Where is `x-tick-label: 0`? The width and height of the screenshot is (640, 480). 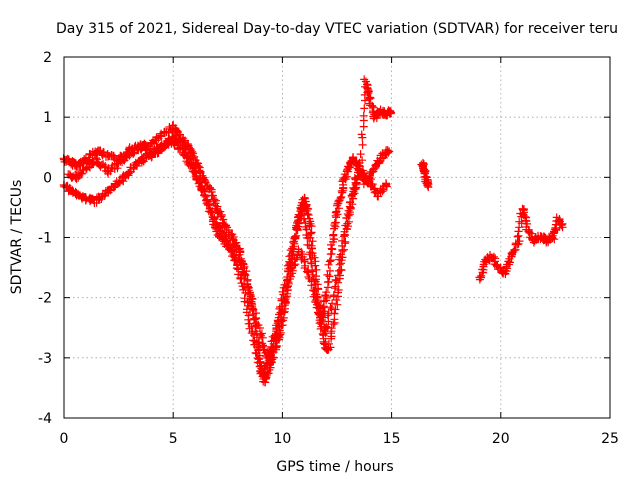
x-tick-label: 0 is located at coordinates (64, 439).